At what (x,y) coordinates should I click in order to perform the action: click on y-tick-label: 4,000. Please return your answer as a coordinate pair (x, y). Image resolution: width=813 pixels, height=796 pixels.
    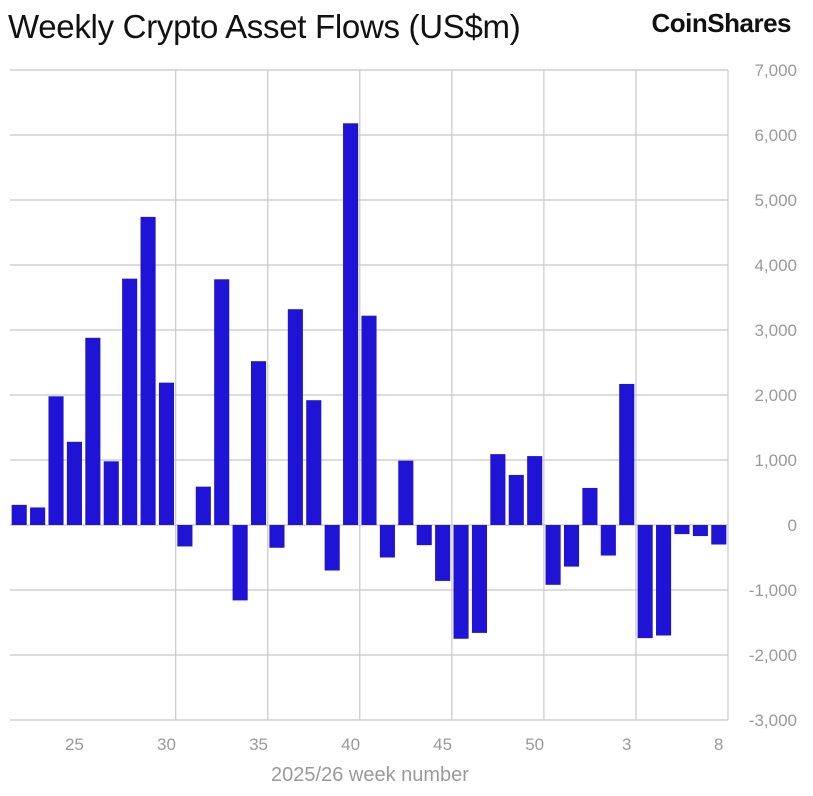
    Looking at the image, I should click on (775, 265).